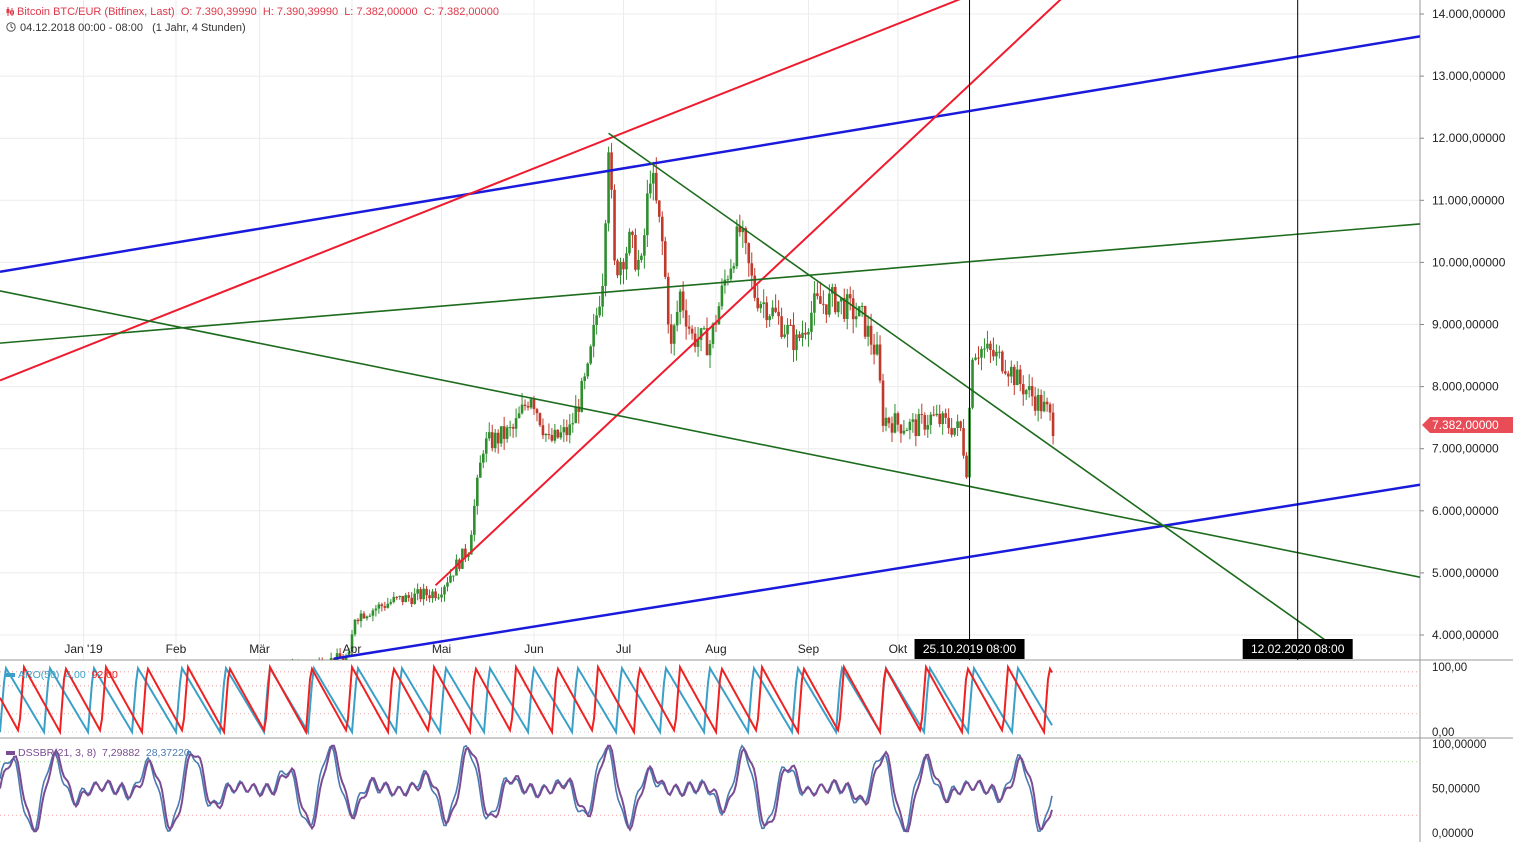 The width and height of the screenshot is (1513, 842). I want to click on time-marker-badge, so click(969, 649).